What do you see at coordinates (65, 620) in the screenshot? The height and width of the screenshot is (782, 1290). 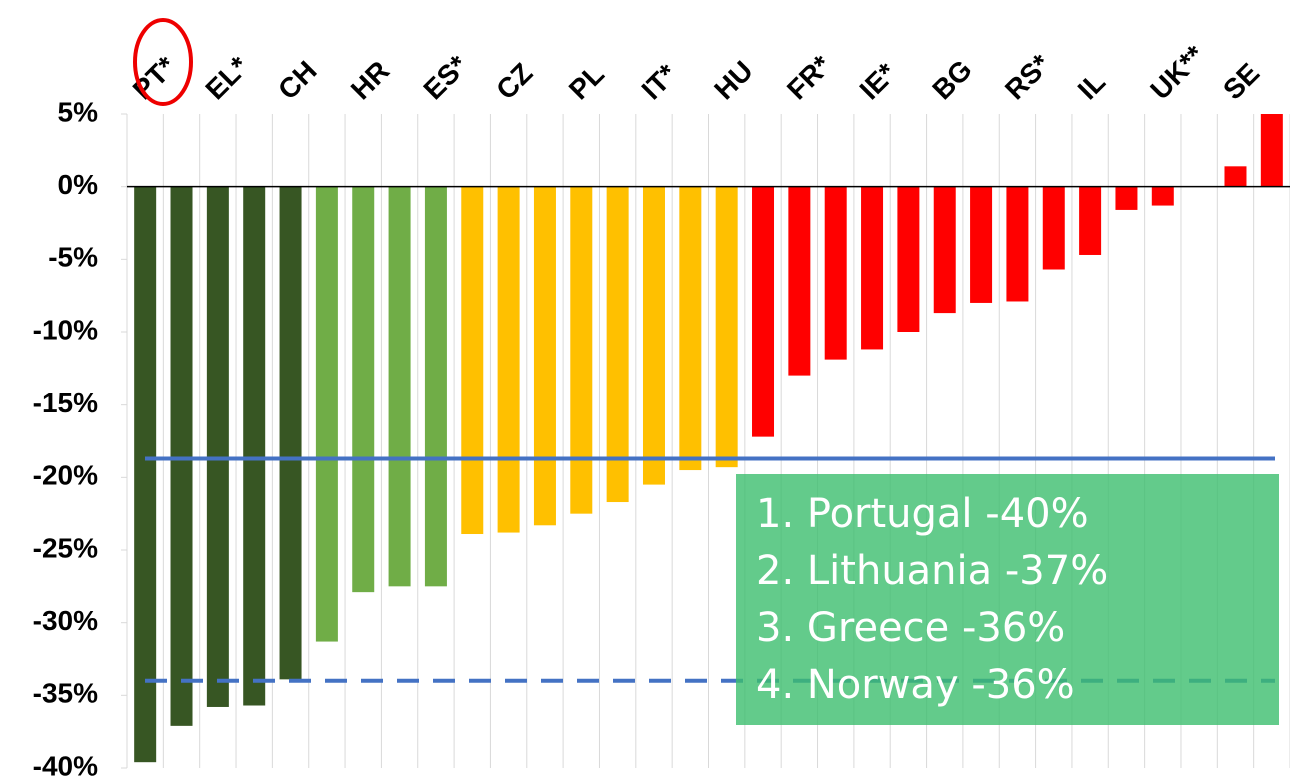 I see `y-tick-label: -30%` at bounding box center [65, 620].